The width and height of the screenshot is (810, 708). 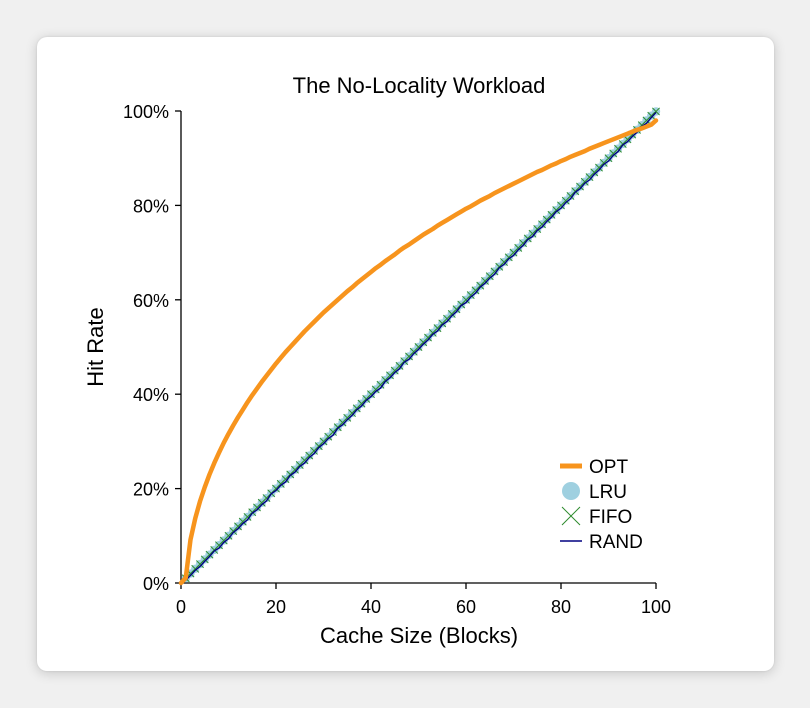 I want to click on legend-fifo-marker, so click(x=571, y=516).